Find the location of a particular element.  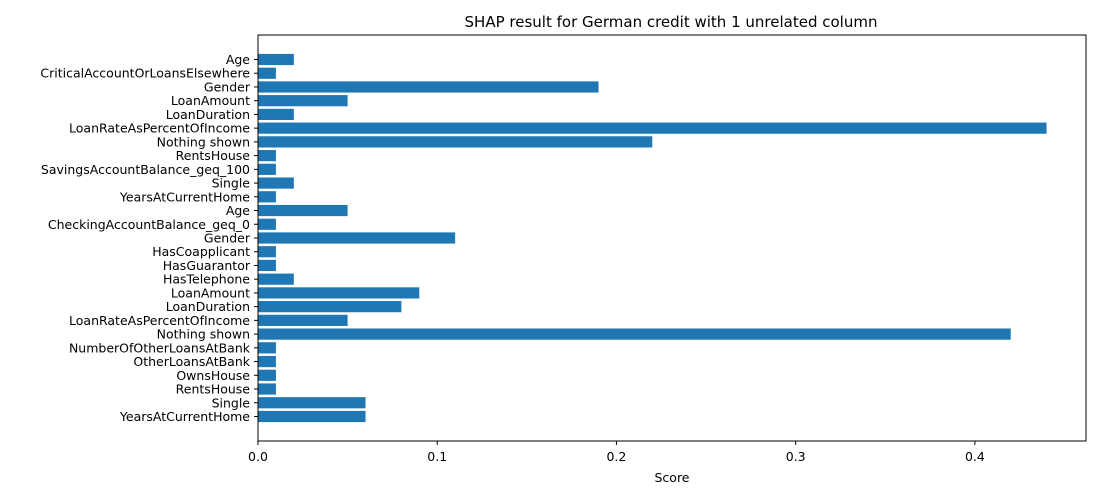

y-tick-label: HasCoapplicant is located at coordinates (201, 251).